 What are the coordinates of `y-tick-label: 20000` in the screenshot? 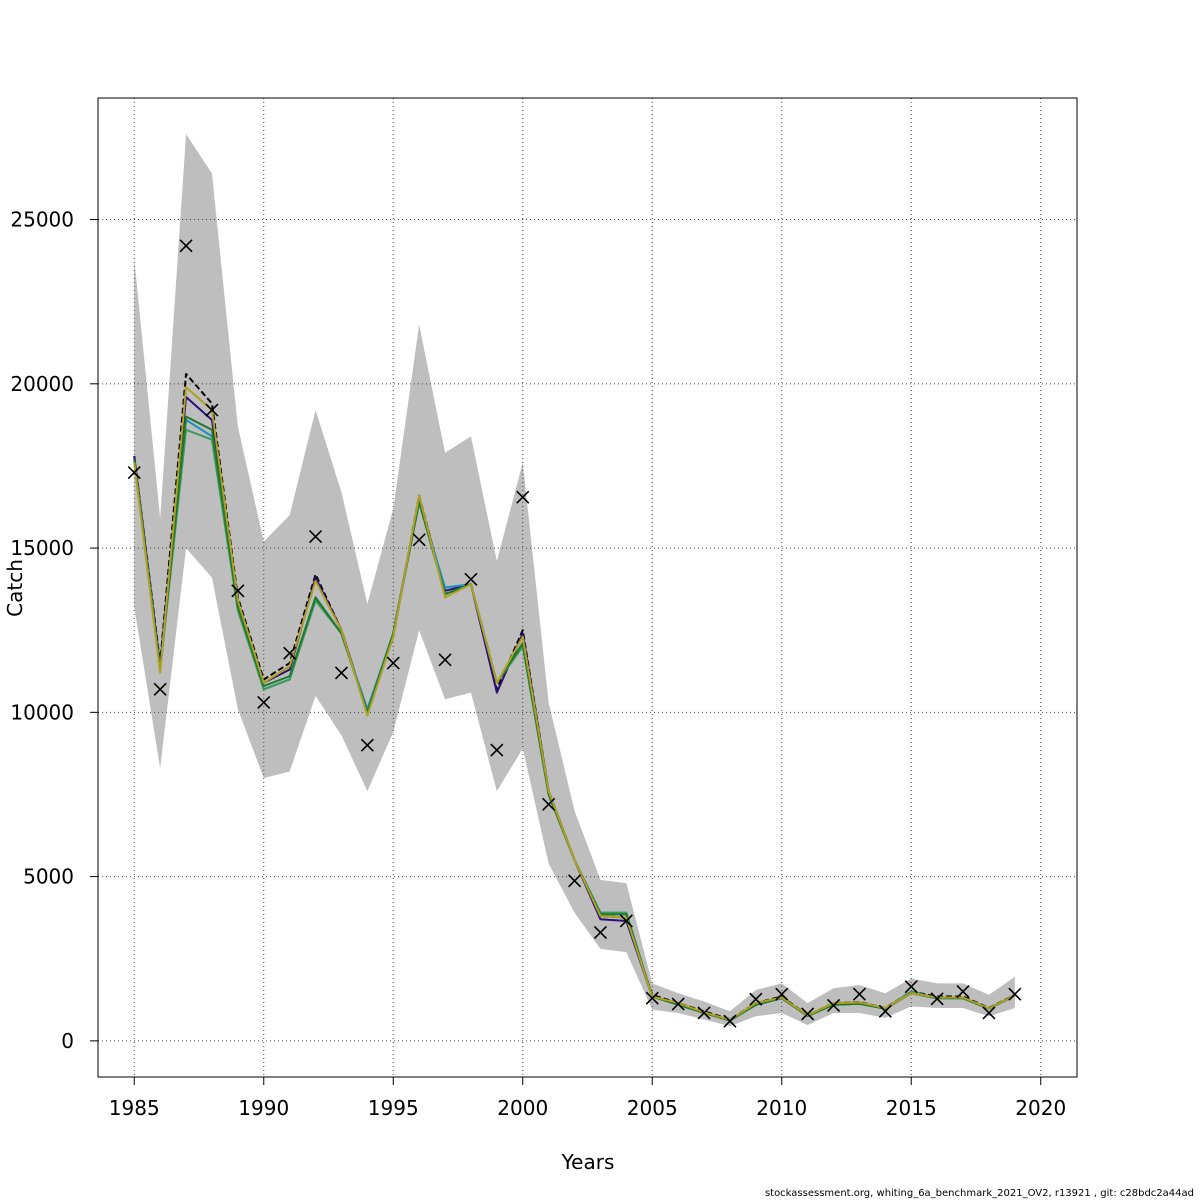 It's located at (42, 384).